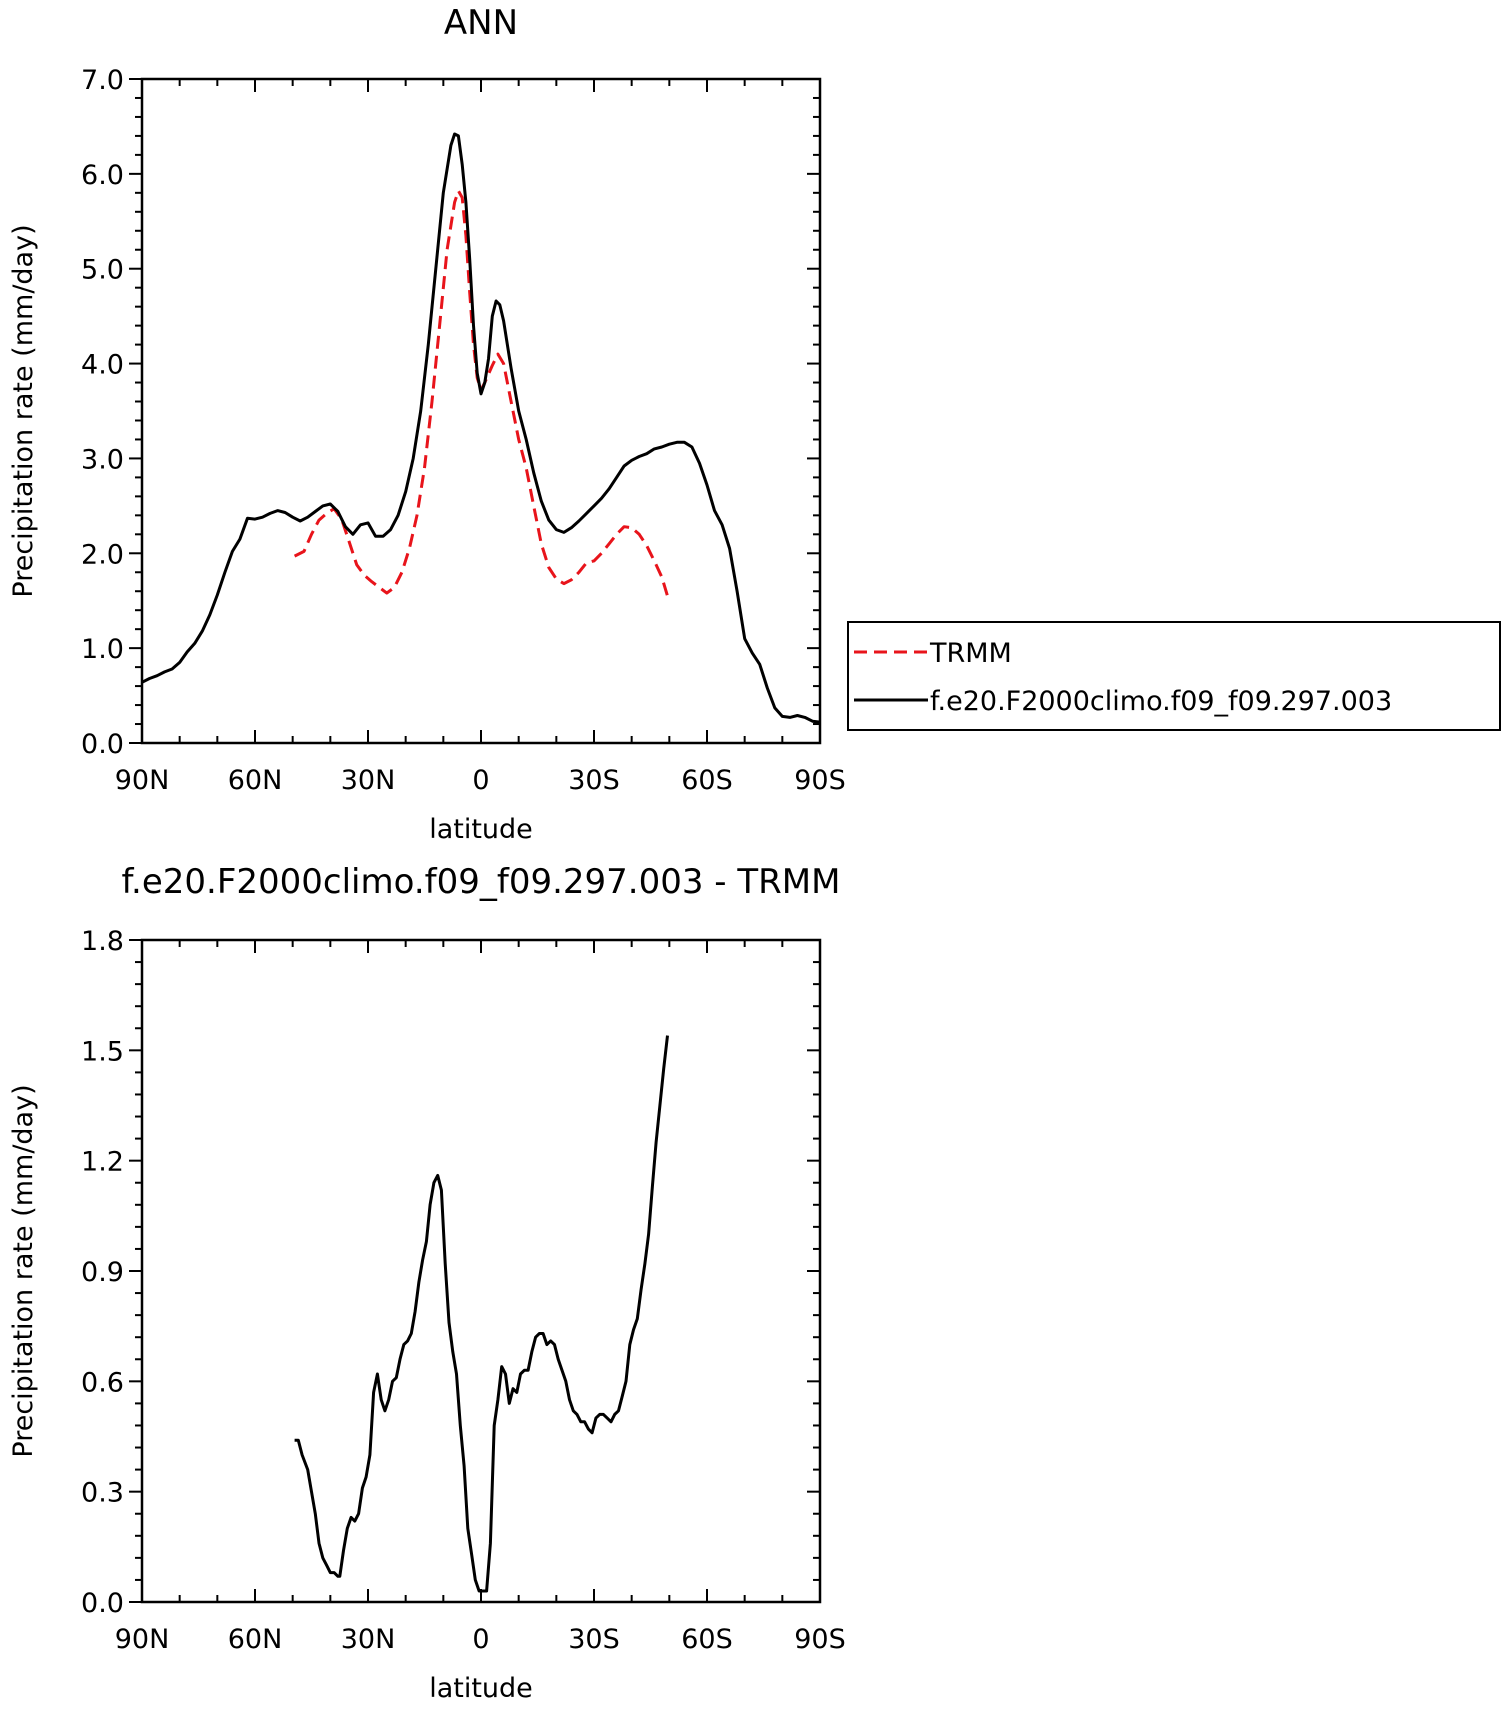 This screenshot has height=1715, width=1510. Describe the element at coordinates (481, 23) in the screenshot. I see `chart-title: ANN` at that location.